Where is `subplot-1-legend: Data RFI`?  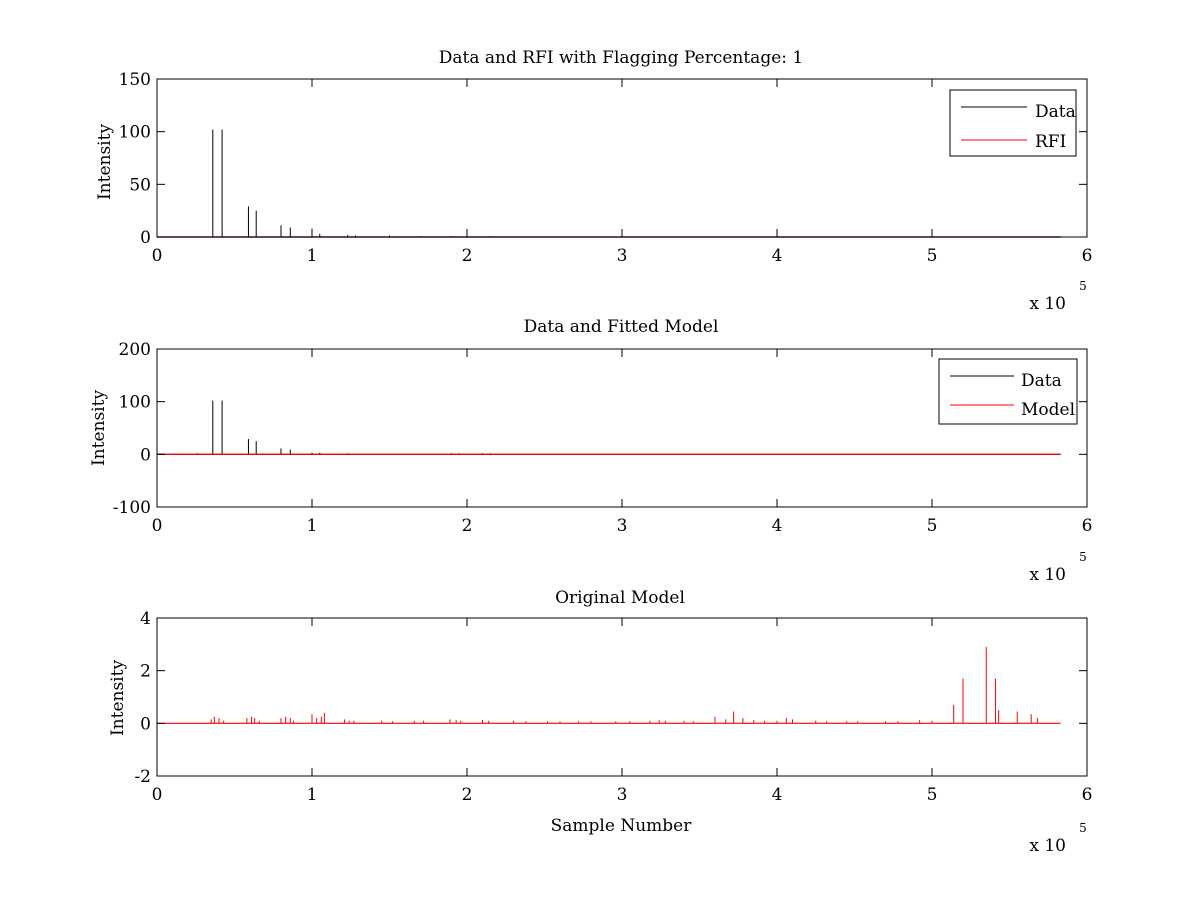 subplot-1-legend: Data RFI is located at coordinates (1013, 123).